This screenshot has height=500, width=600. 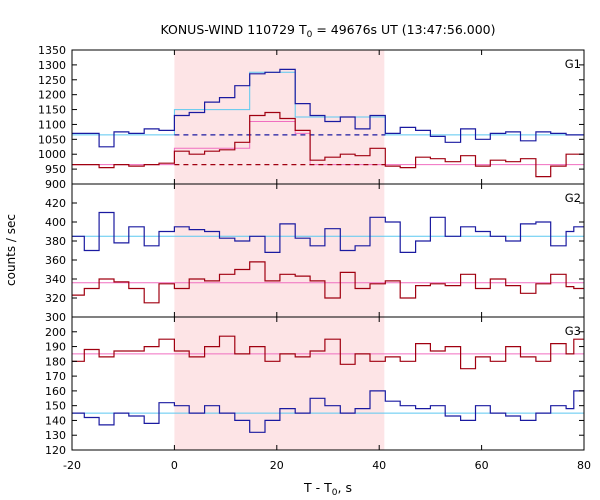 What do you see at coordinates (233, 29) in the screenshot?
I see `chart-title-main: KONUS-WIND 110729 T` at bounding box center [233, 29].